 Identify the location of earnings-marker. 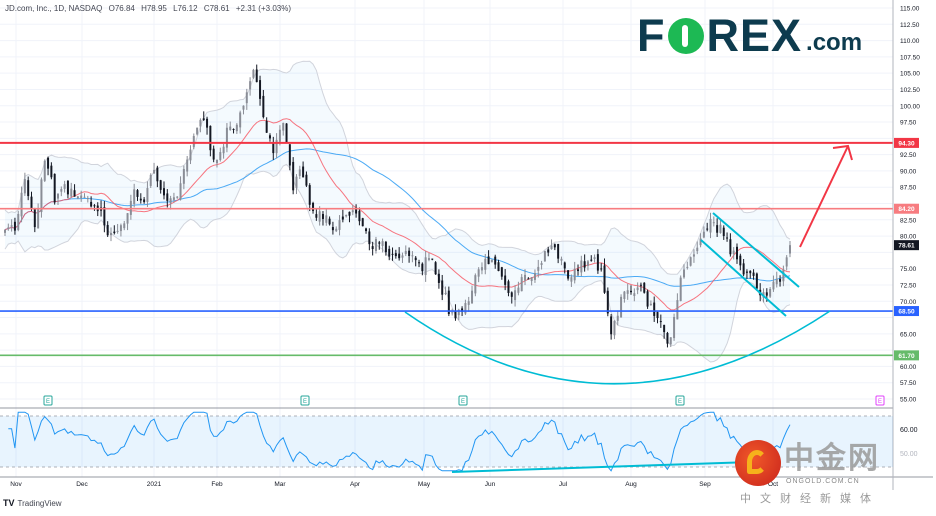
(305, 400).